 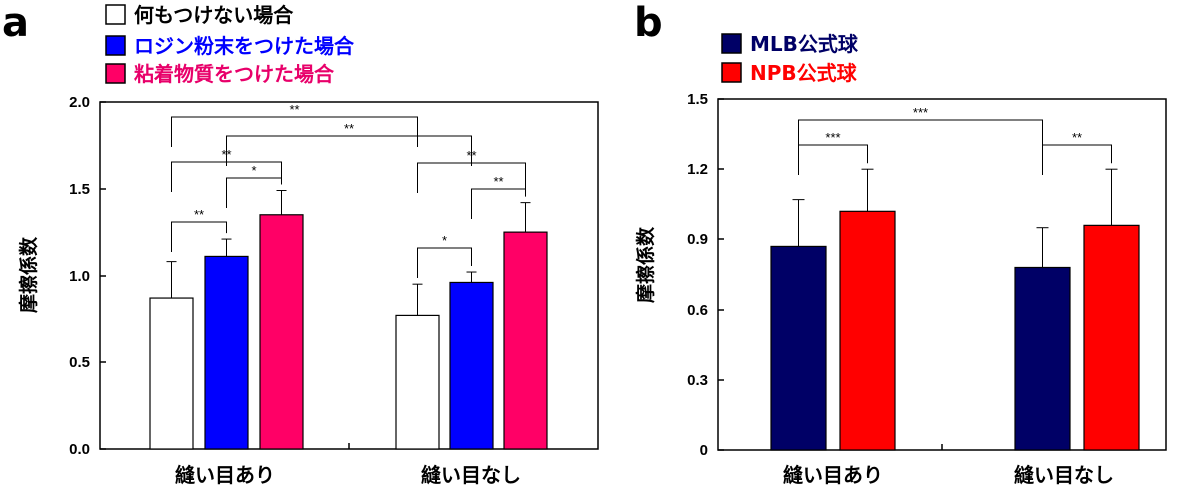 I want to click on significance-brackets-b: *** ** ***, so click(x=955, y=140).